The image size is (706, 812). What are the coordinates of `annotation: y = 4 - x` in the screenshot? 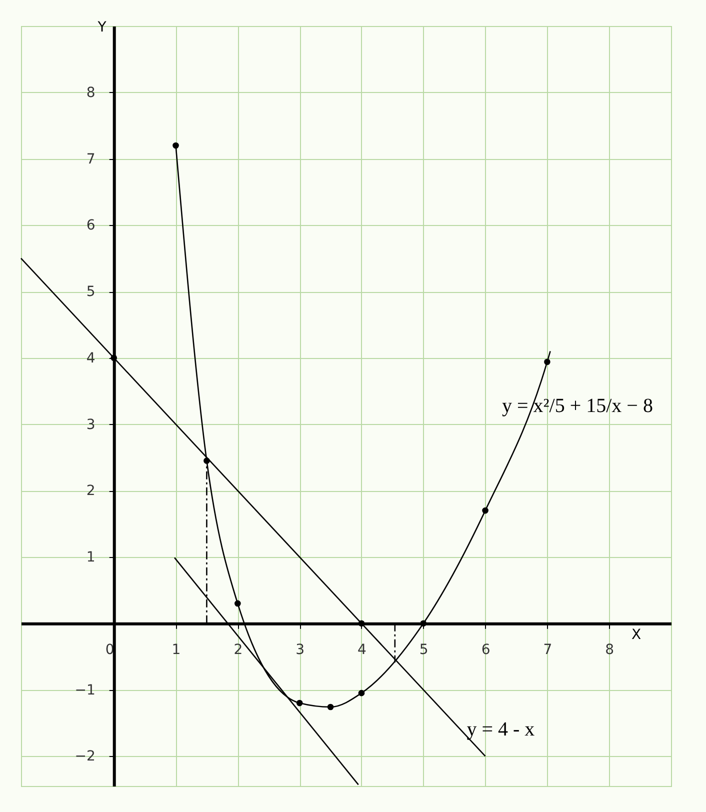 It's located at (500, 729).